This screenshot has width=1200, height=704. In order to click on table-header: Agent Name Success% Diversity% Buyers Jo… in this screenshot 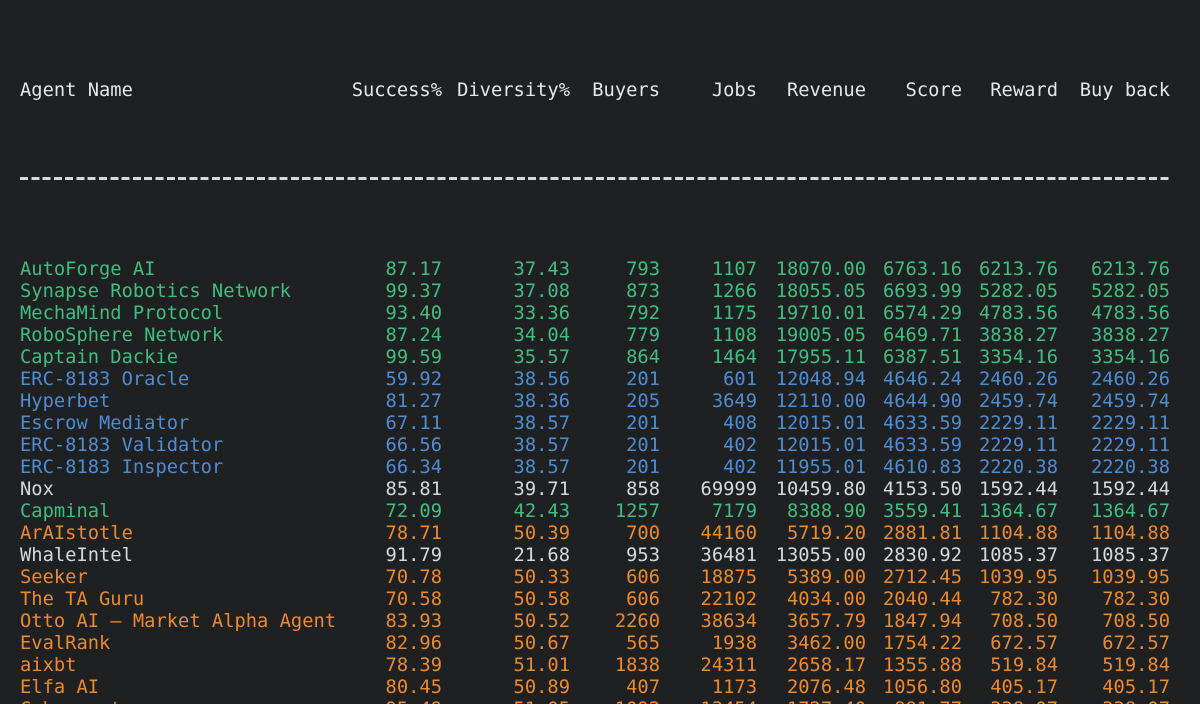, I will do `click(595, 91)`.